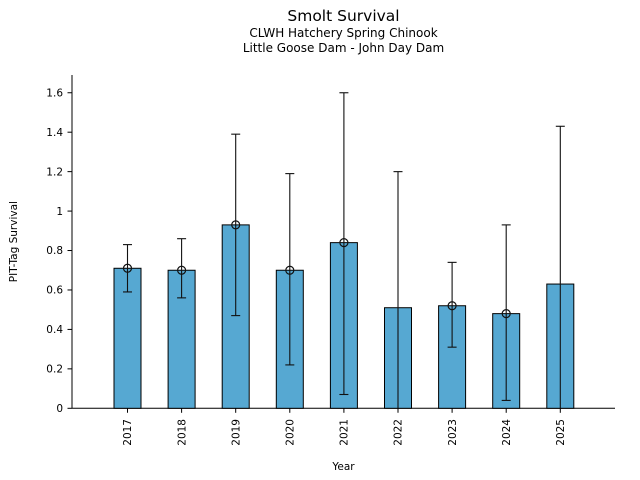  Describe the element at coordinates (291, 432) in the screenshot. I see `x-tick-label-2020: 2020` at that location.